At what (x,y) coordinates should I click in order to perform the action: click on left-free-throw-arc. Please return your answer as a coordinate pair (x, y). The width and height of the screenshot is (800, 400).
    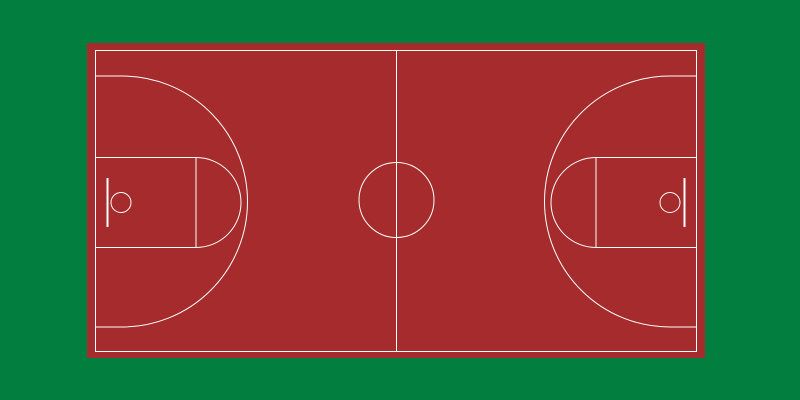
    Looking at the image, I should click on (218, 202).